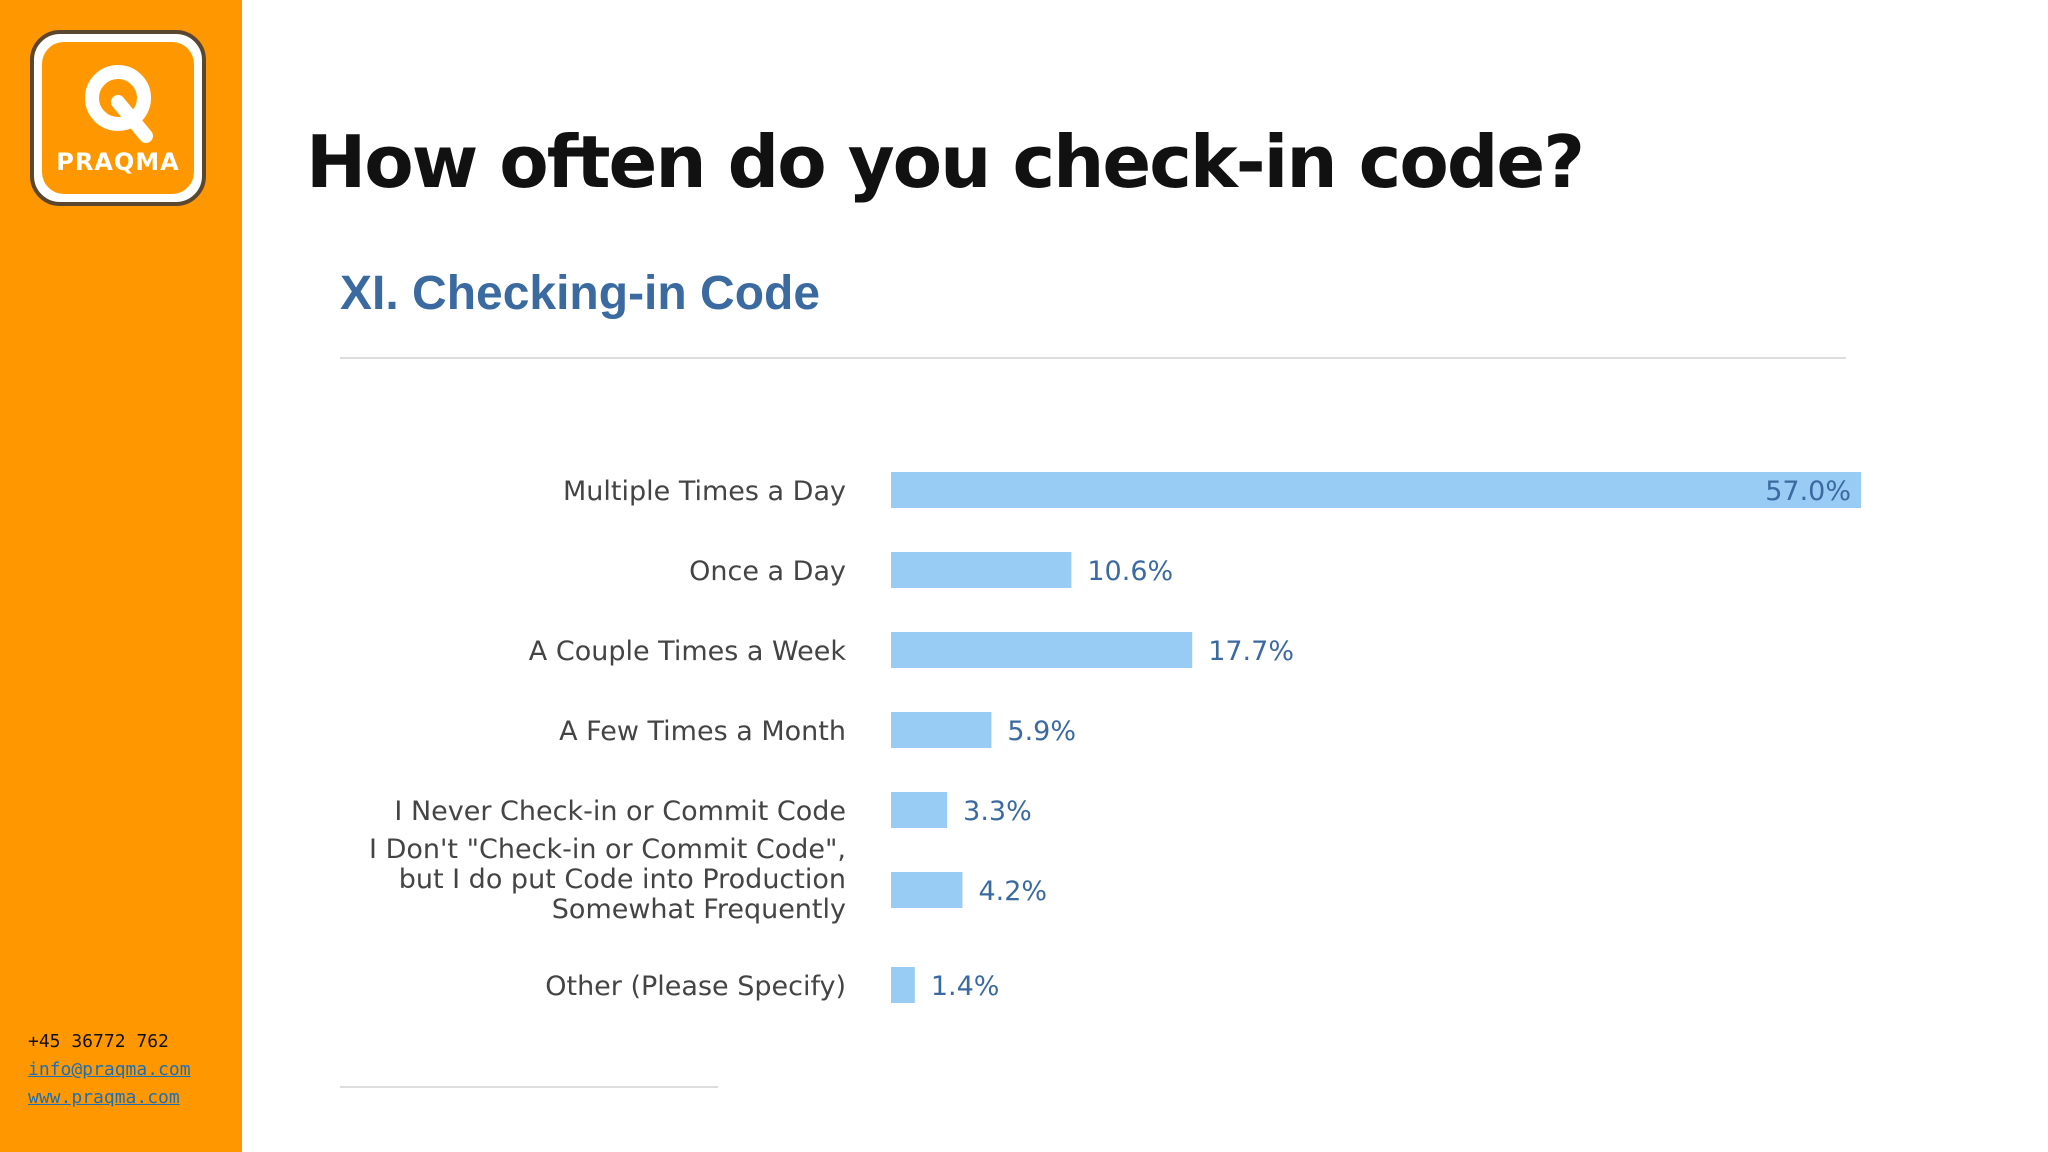  I want to click on category-label: I Don't "Check-in or Commit Code",, so click(607, 849).